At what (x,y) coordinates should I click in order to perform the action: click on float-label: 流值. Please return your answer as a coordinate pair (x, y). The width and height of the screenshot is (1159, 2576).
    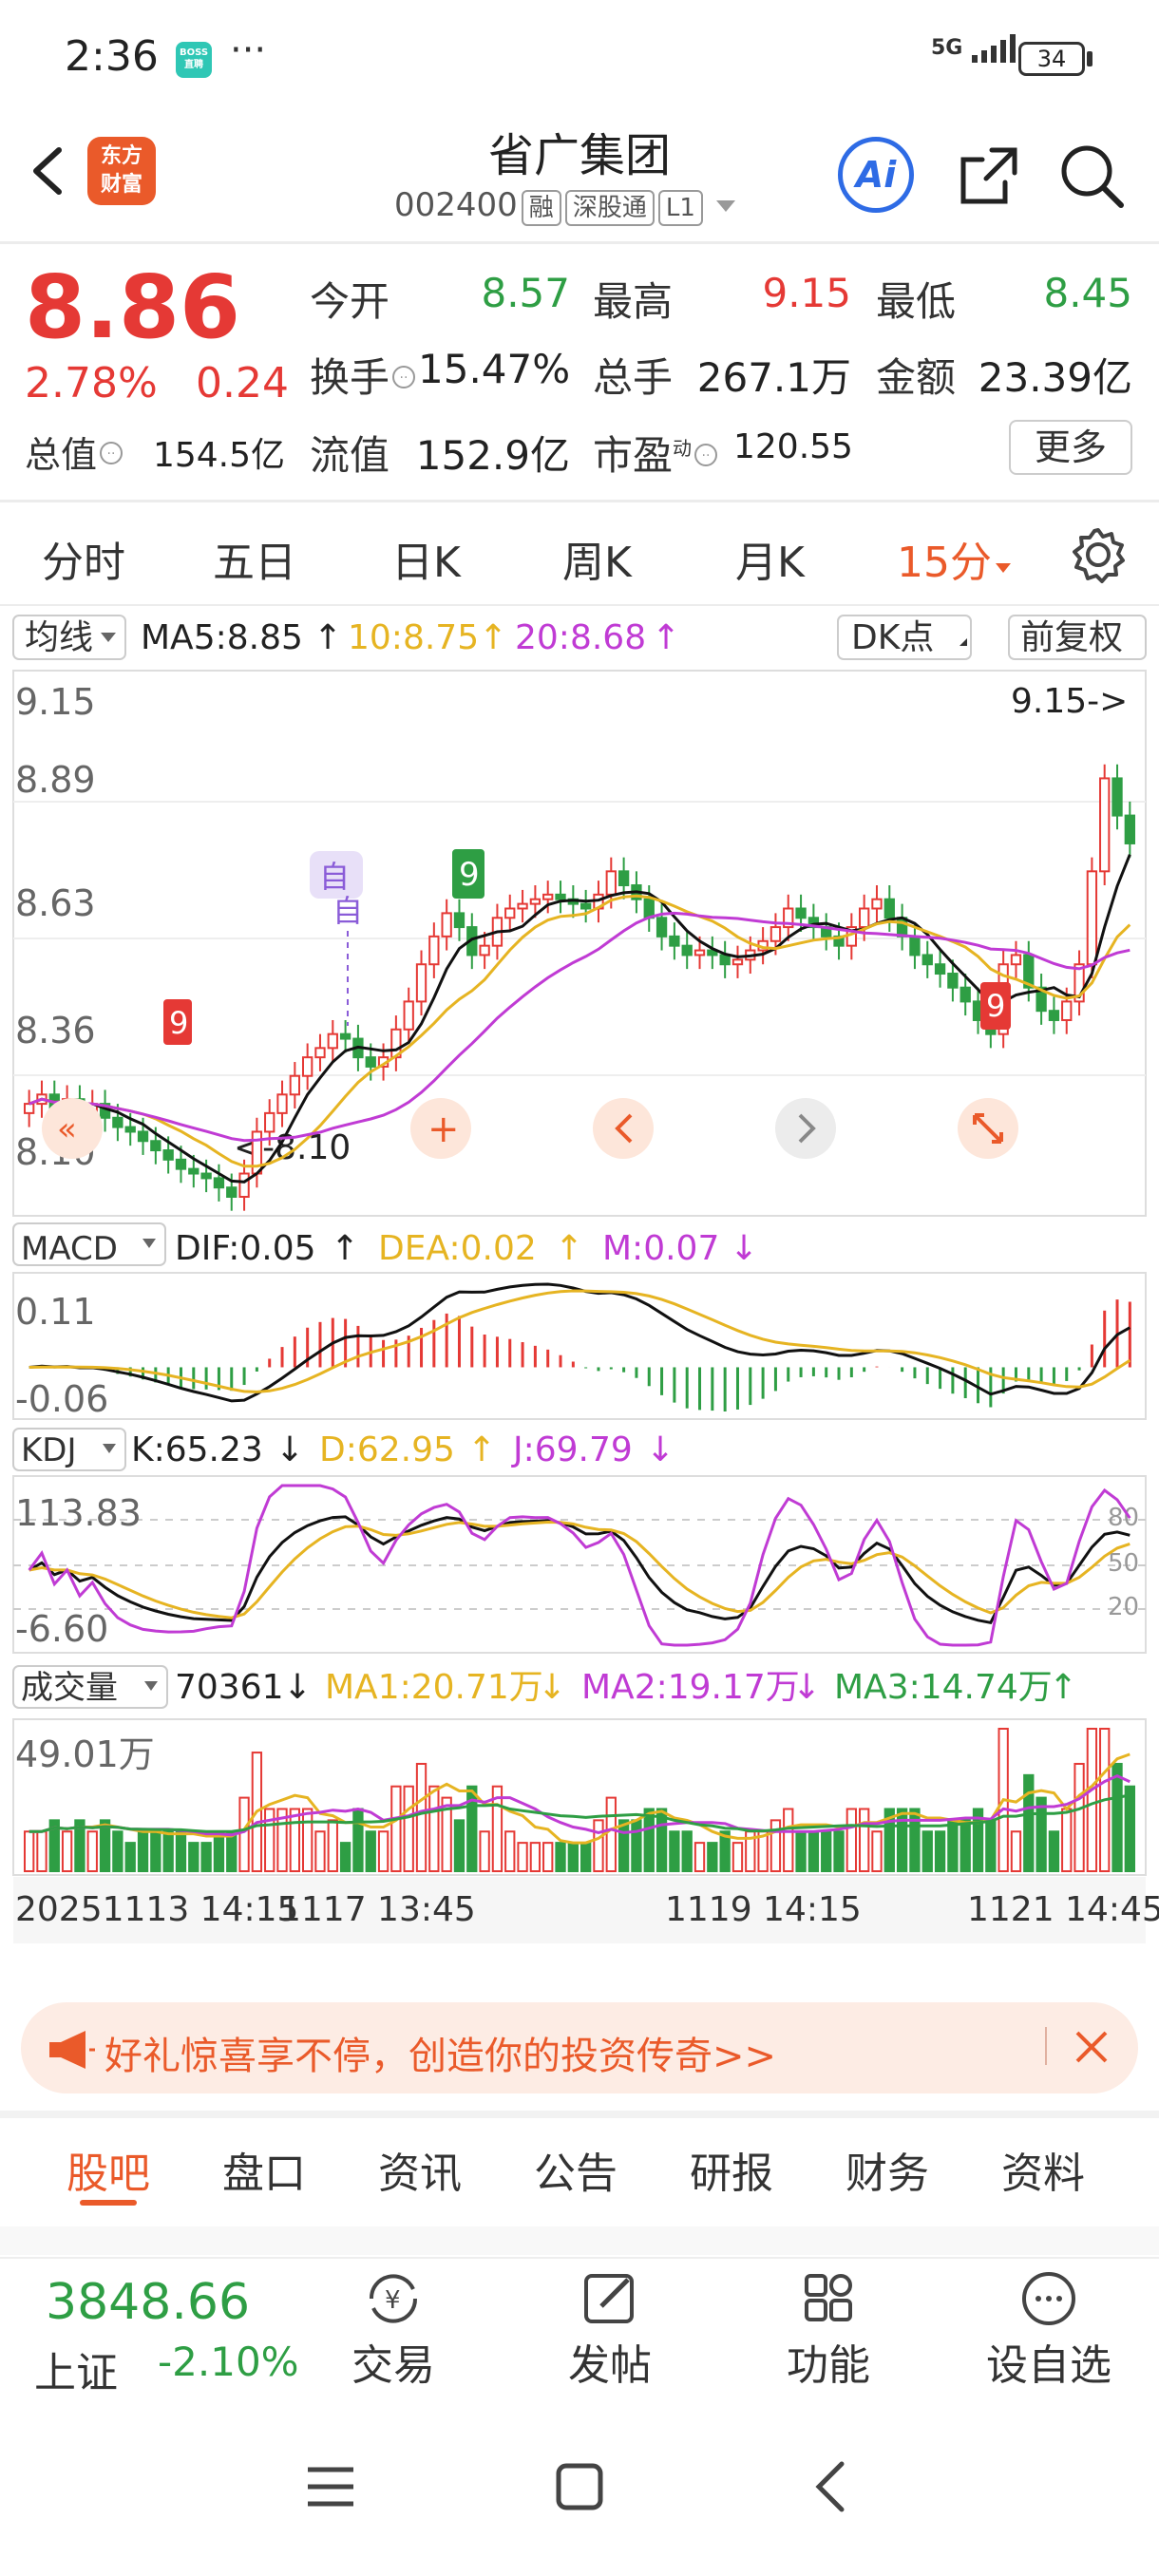
    Looking at the image, I should click on (350, 455).